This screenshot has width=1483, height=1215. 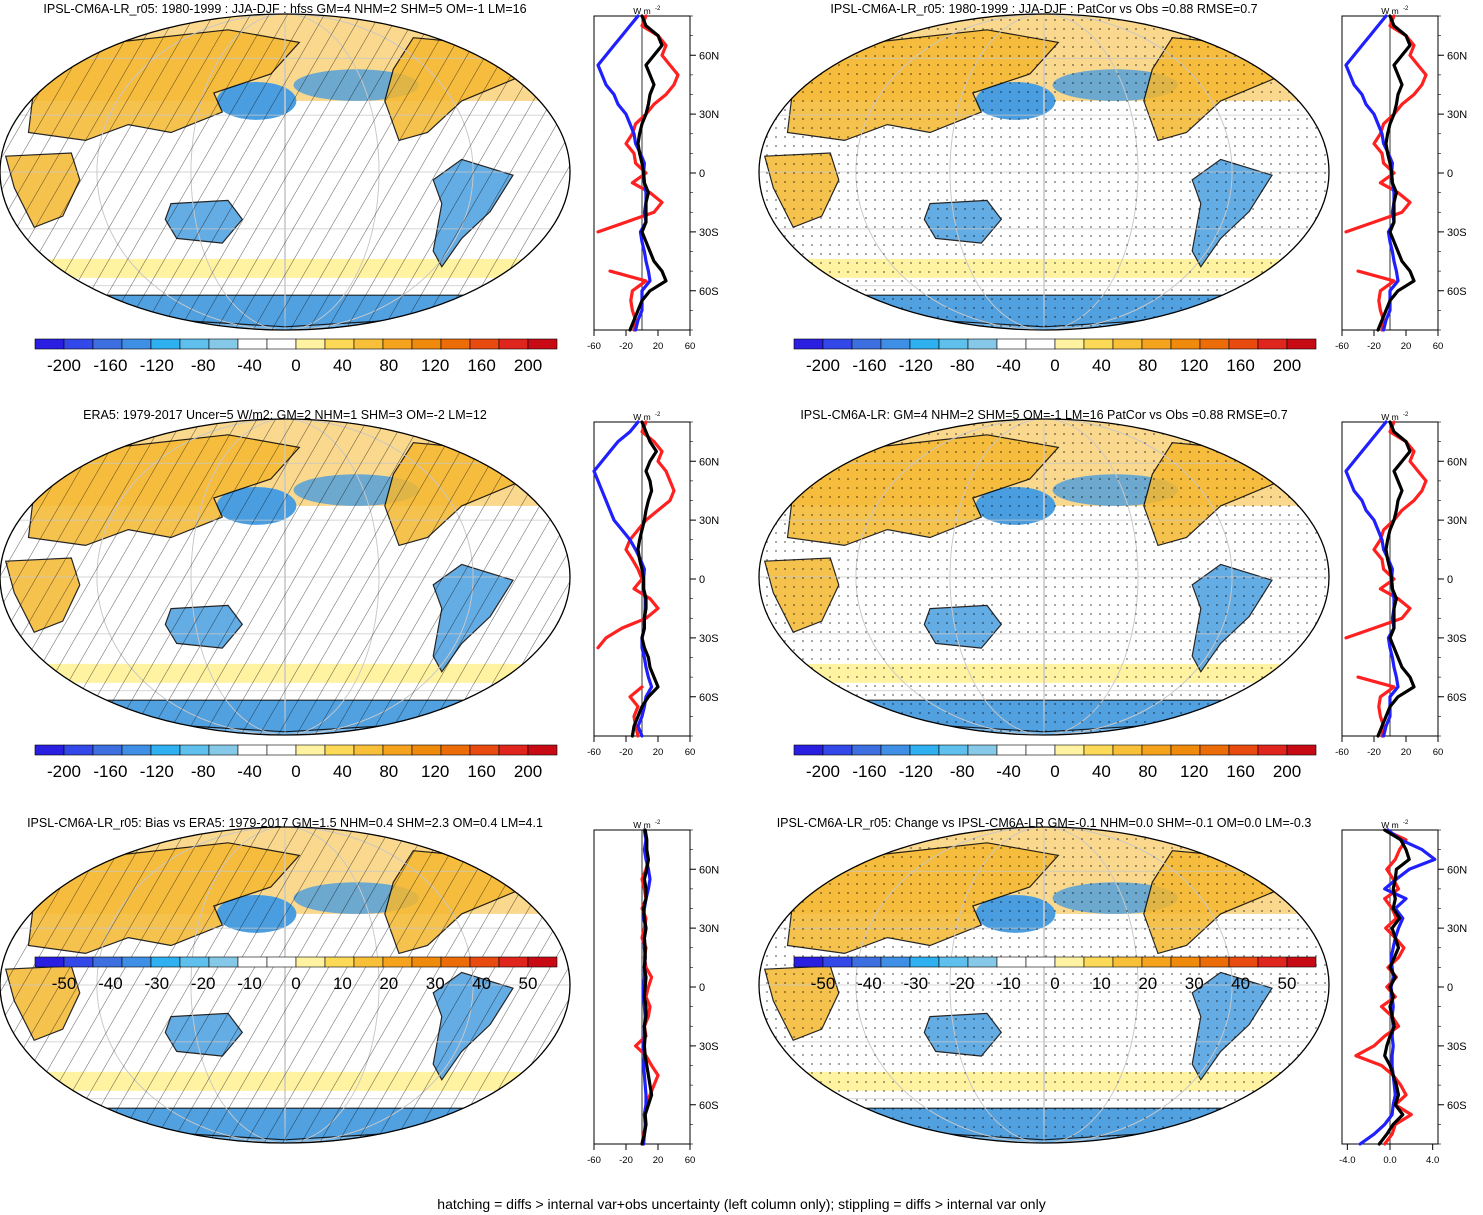 I want to click on colorbar-label: 10, so click(x=1101, y=983).